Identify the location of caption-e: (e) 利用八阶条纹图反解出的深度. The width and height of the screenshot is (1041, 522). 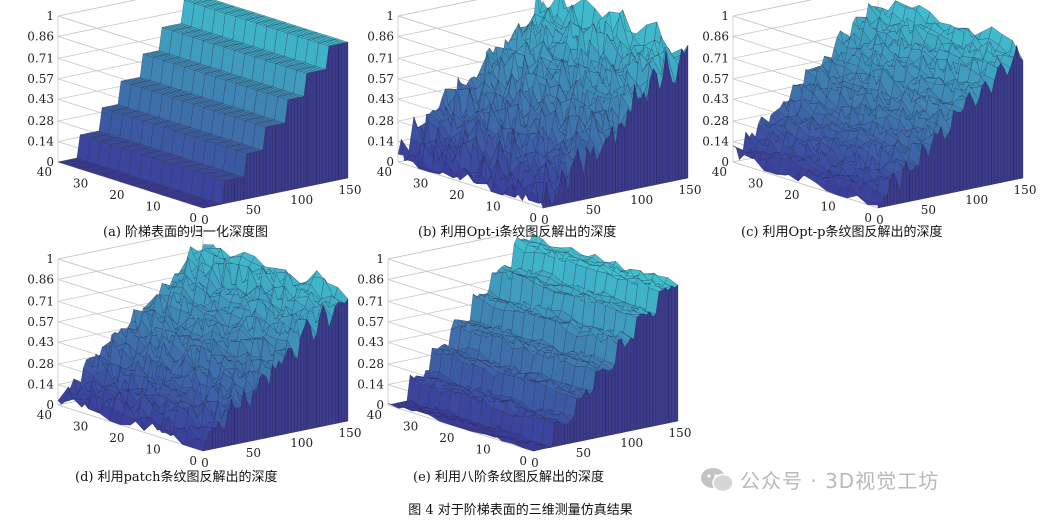
(508, 477).